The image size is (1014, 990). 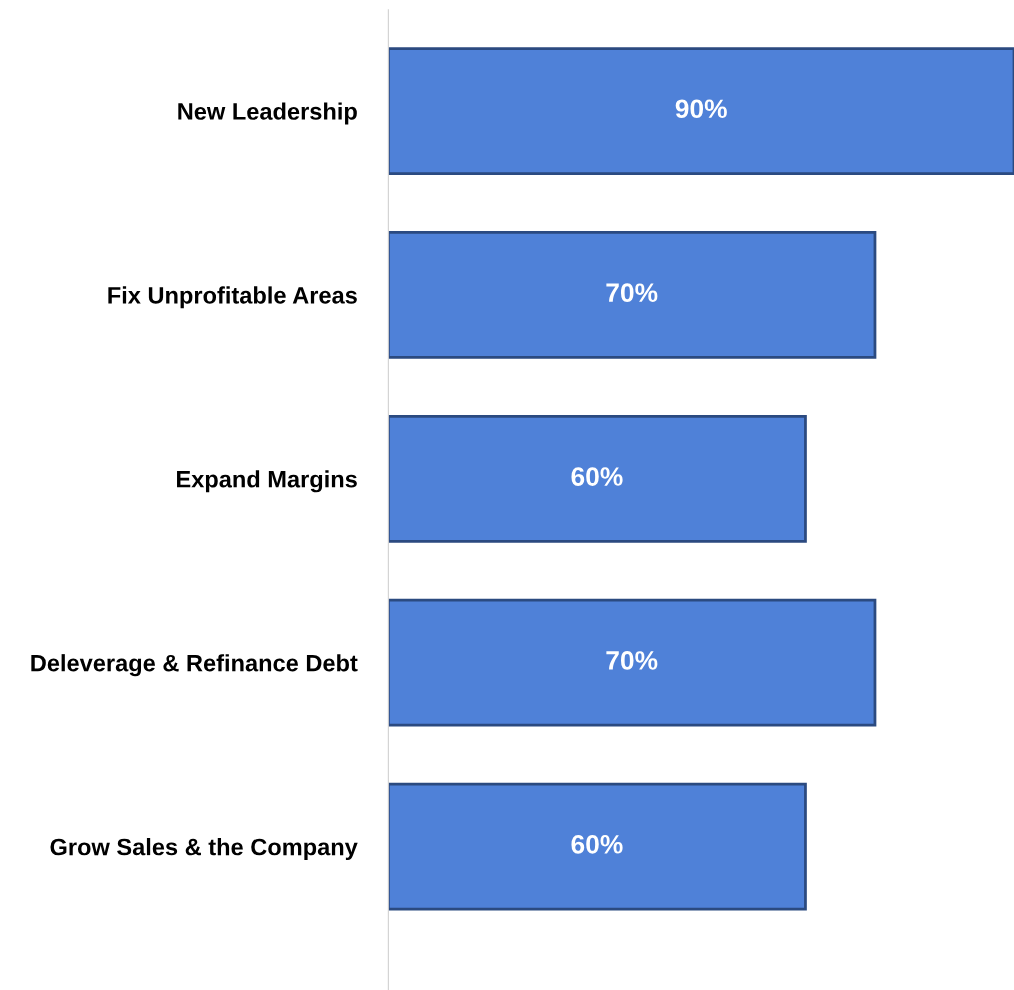 I want to click on y-tick-label: Fix Unprofitable Areas, so click(x=232, y=297).